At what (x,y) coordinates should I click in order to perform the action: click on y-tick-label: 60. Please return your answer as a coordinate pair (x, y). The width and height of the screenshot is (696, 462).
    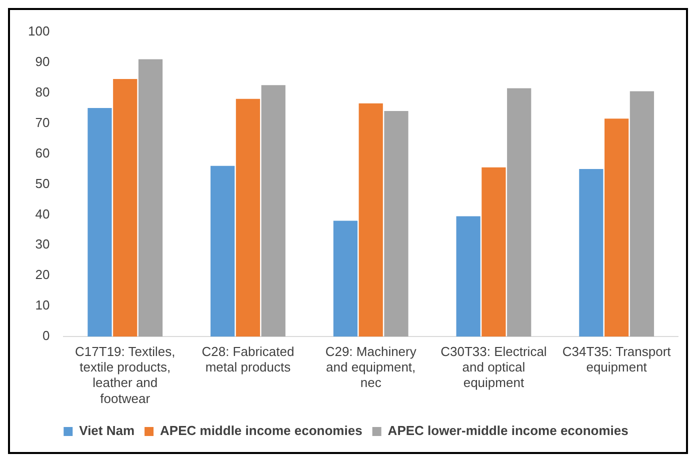
    Looking at the image, I should click on (42, 152).